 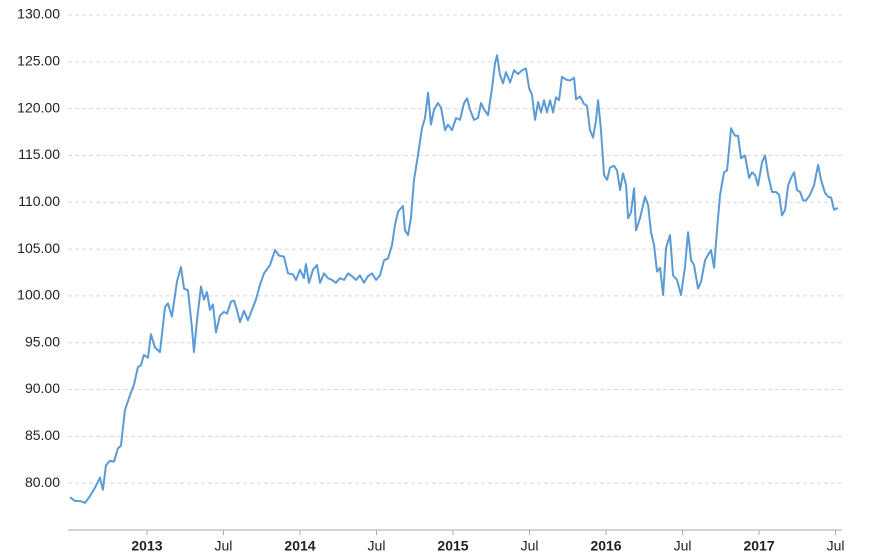 What do you see at coordinates (605, 546) in the screenshot?
I see `x-tick-label: 2016` at bounding box center [605, 546].